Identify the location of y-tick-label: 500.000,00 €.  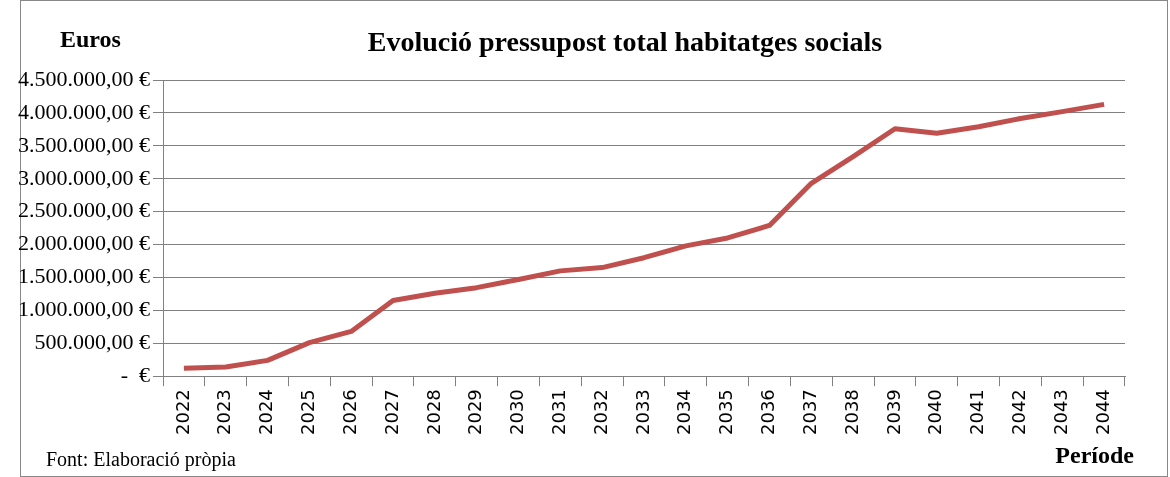
(92, 342).